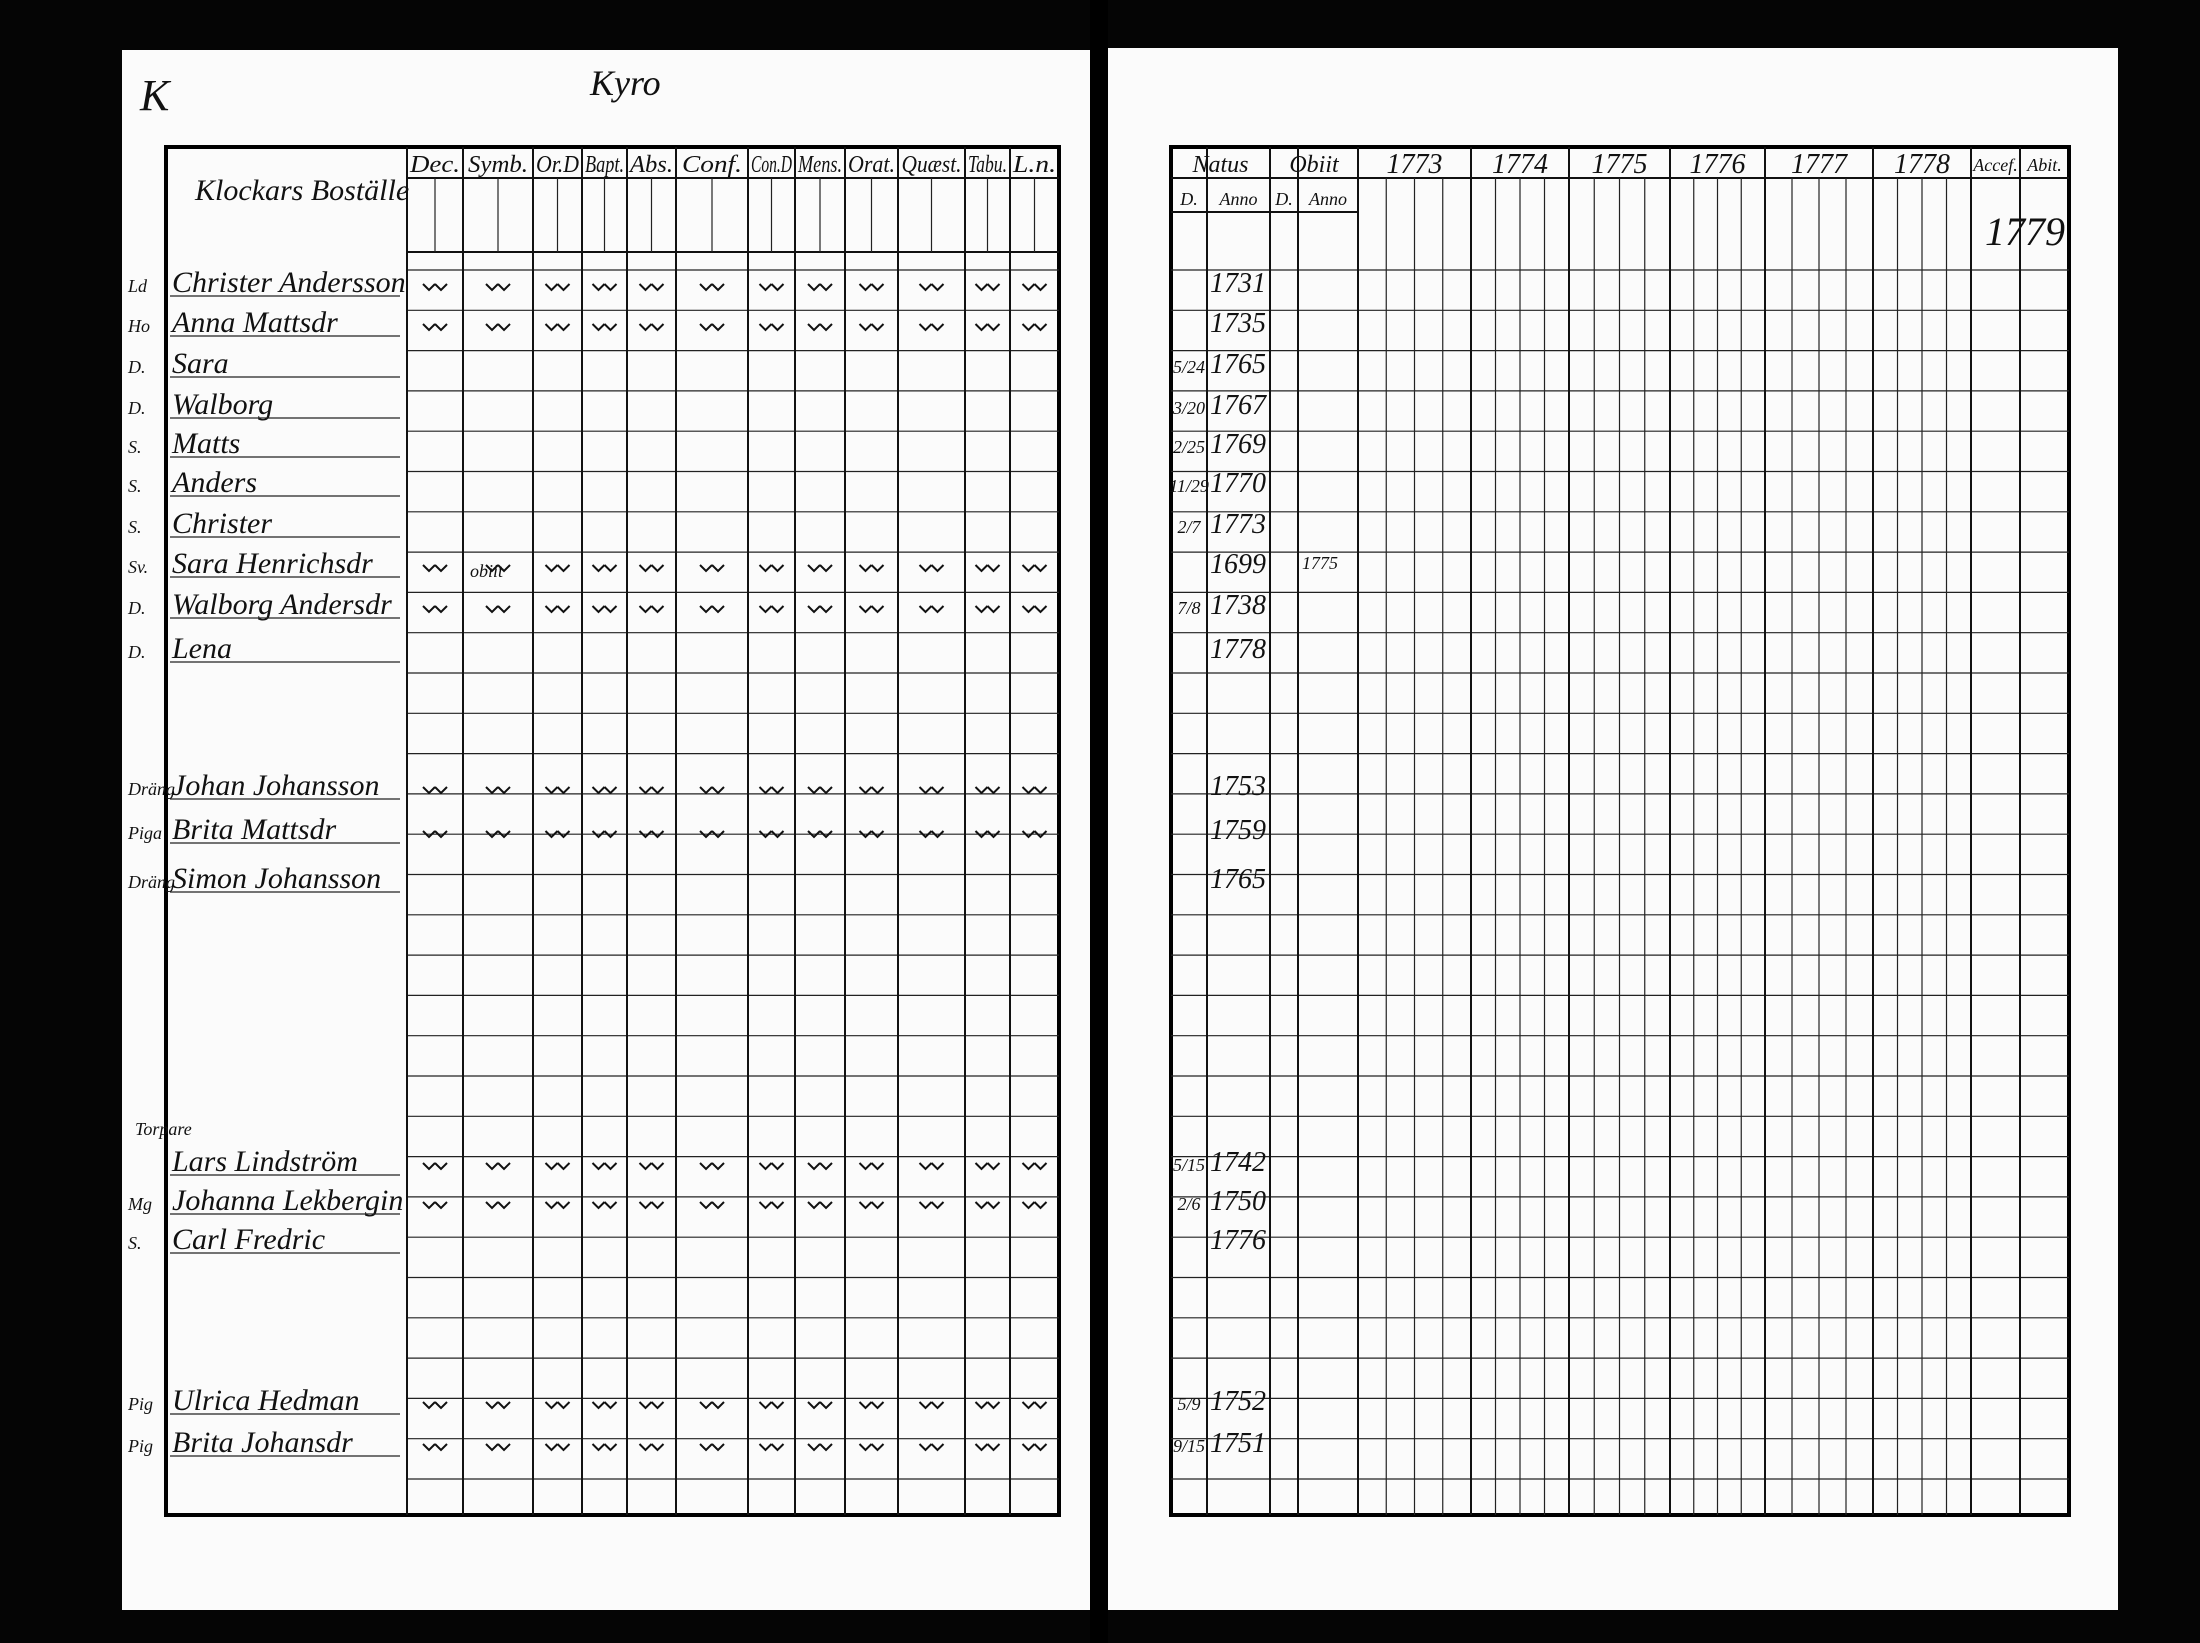  Describe the element at coordinates (1238, 483) in the screenshot. I see `birth-year: 1770` at that location.